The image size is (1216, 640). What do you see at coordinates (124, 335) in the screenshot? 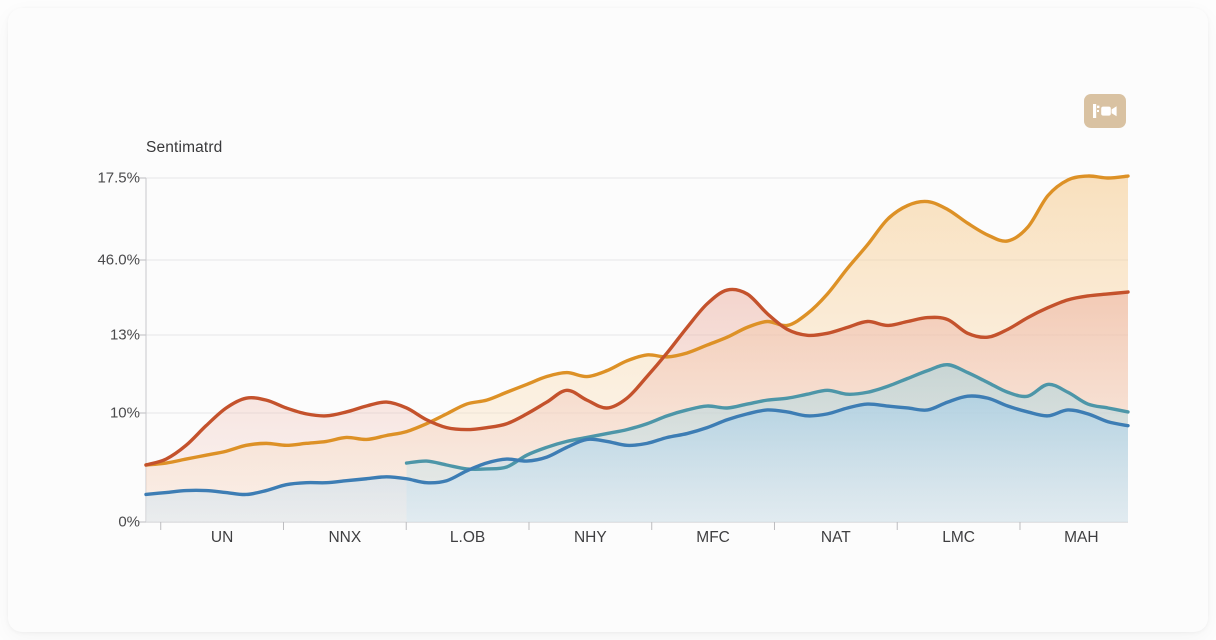
I see `y-tick-label: 13%` at bounding box center [124, 335].